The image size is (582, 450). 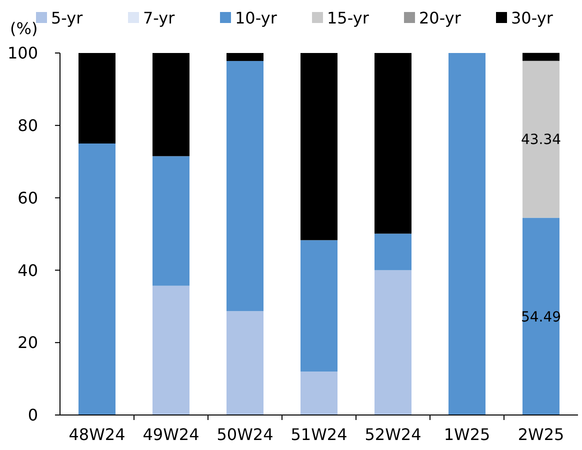 I want to click on x-tick-label: 51W24, so click(x=319, y=434).